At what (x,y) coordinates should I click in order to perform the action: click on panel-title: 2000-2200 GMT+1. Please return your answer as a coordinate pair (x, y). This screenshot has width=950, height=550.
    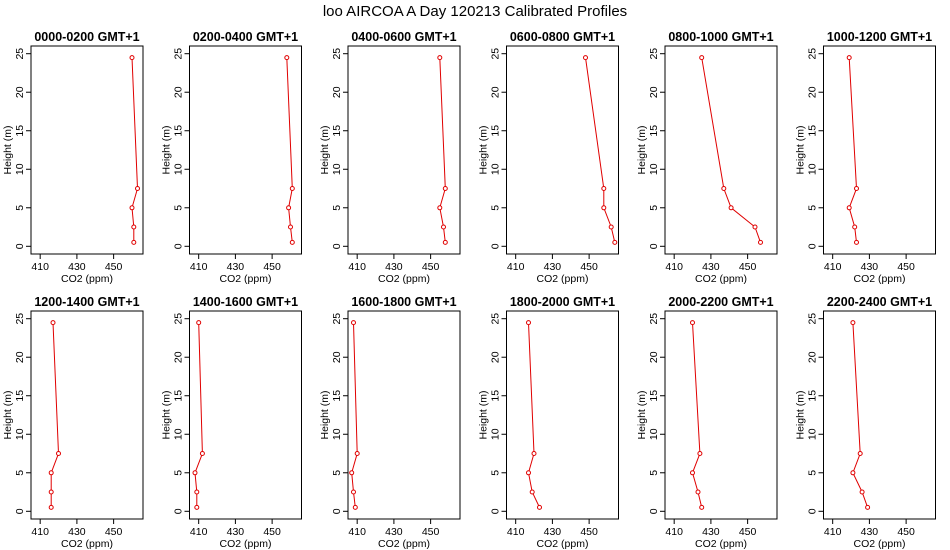
    Looking at the image, I should click on (720, 302).